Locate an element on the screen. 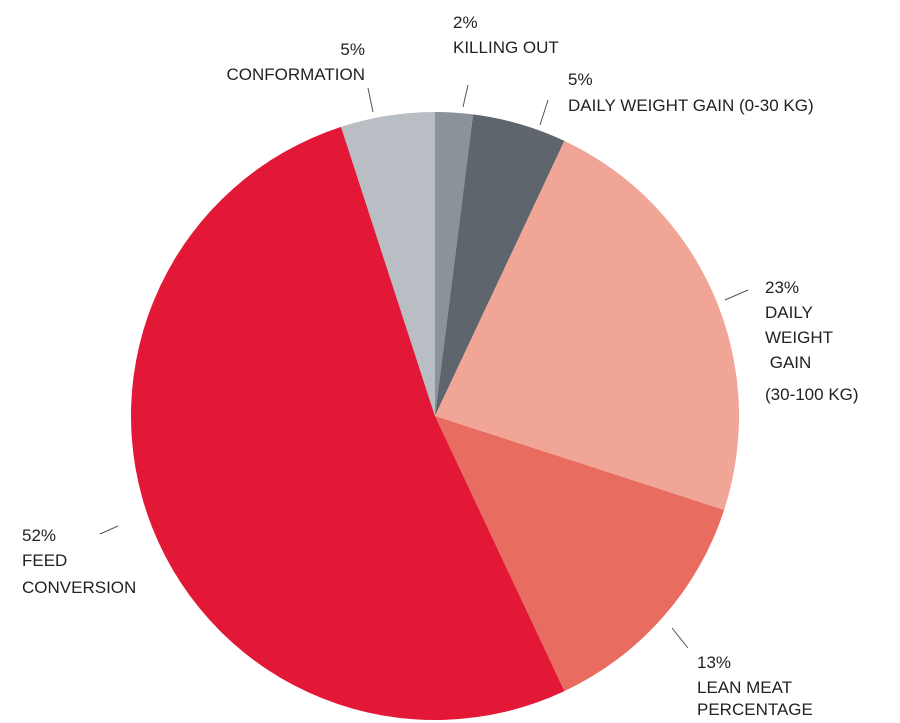 This screenshot has height=723, width=900. category-label: DAILY WEIGHT GAIN (0-30 KG) is located at coordinates (691, 105).